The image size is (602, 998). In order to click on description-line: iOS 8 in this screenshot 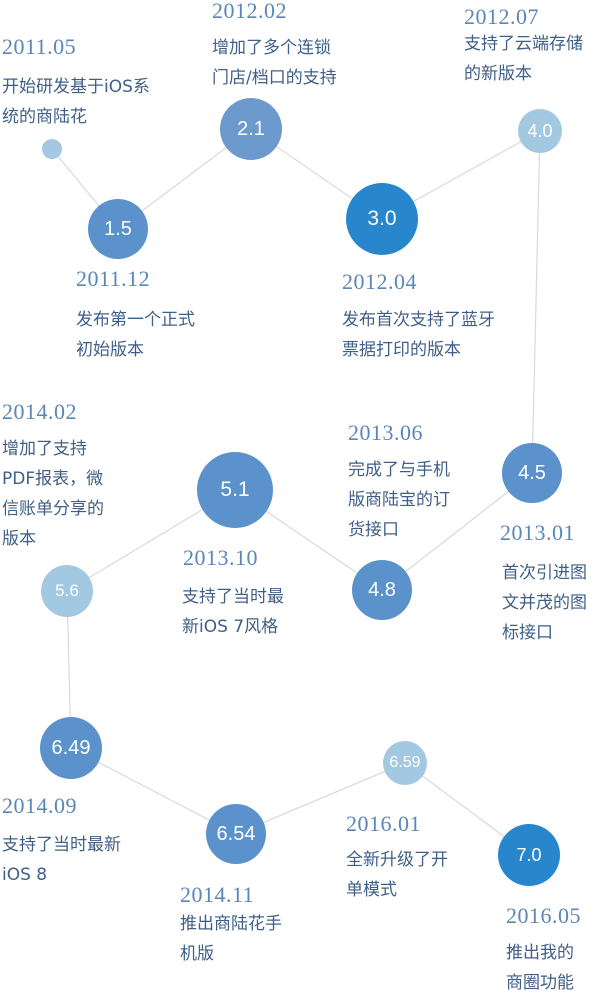, I will do `click(25, 875)`.